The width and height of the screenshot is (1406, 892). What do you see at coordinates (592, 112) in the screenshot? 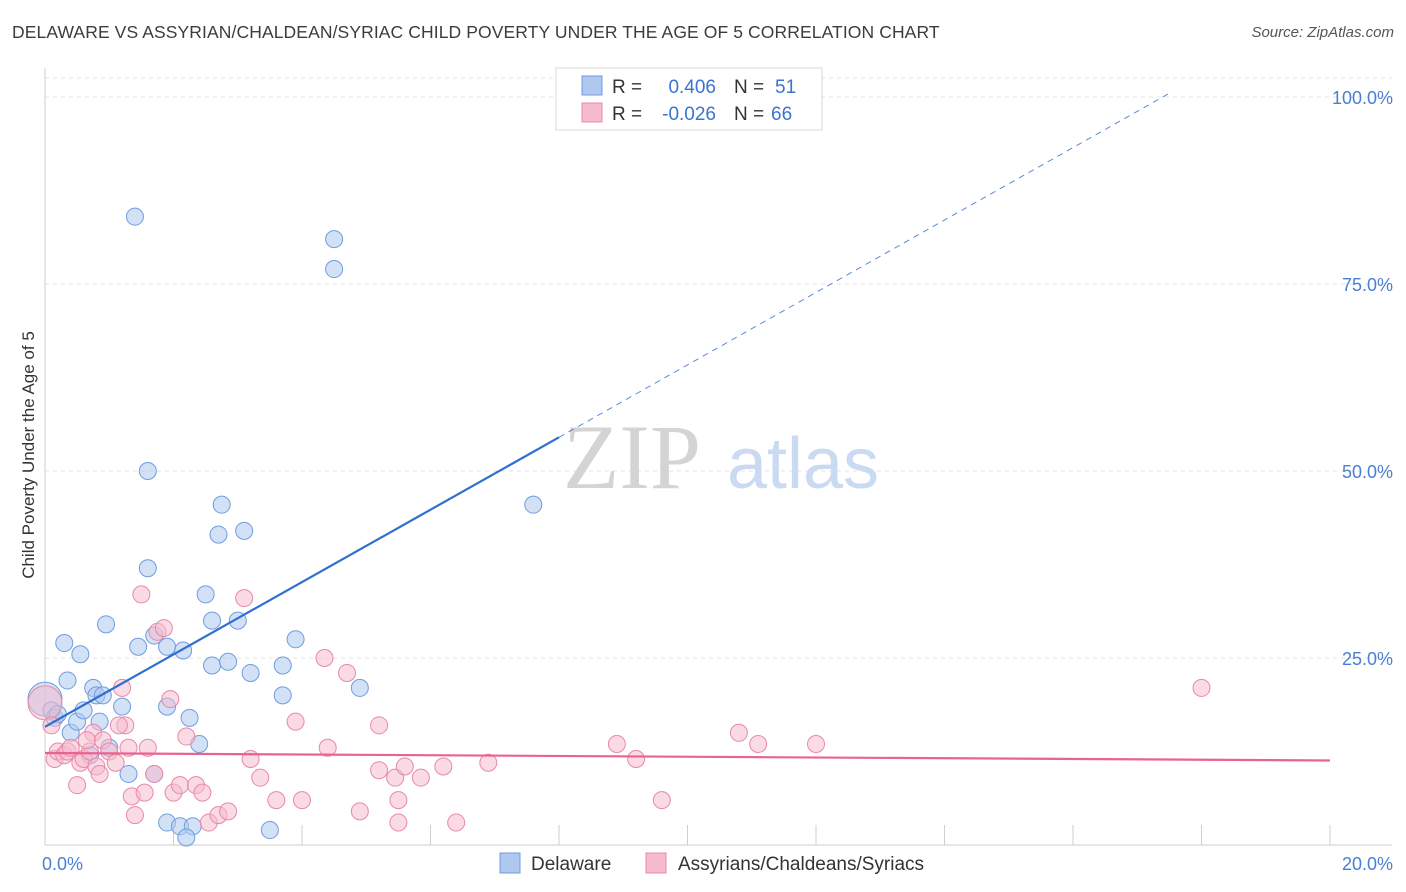
I see `stats-swatch-assyrian` at bounding box center [592, 112].